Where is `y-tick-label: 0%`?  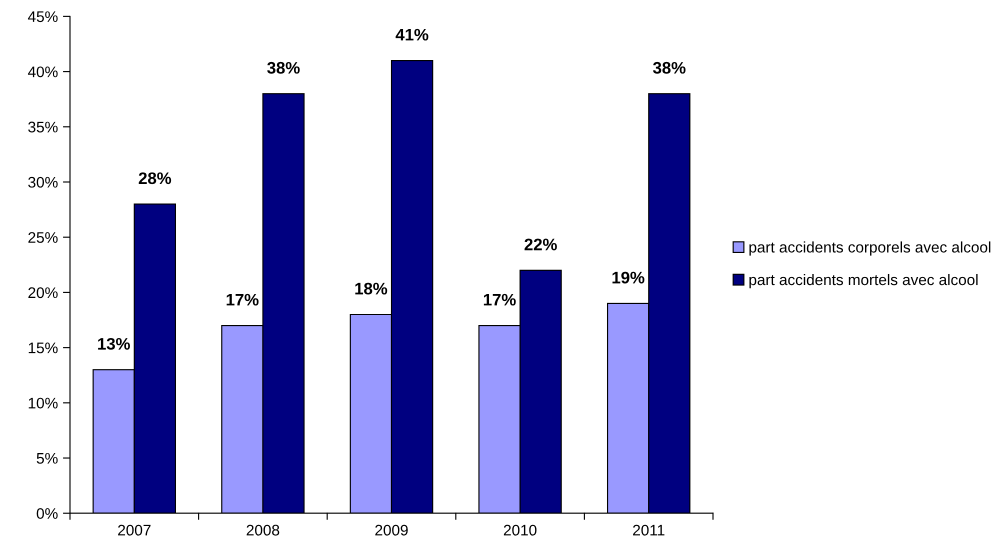
y-tick-label: 0% is located at coordinates (47, 513).